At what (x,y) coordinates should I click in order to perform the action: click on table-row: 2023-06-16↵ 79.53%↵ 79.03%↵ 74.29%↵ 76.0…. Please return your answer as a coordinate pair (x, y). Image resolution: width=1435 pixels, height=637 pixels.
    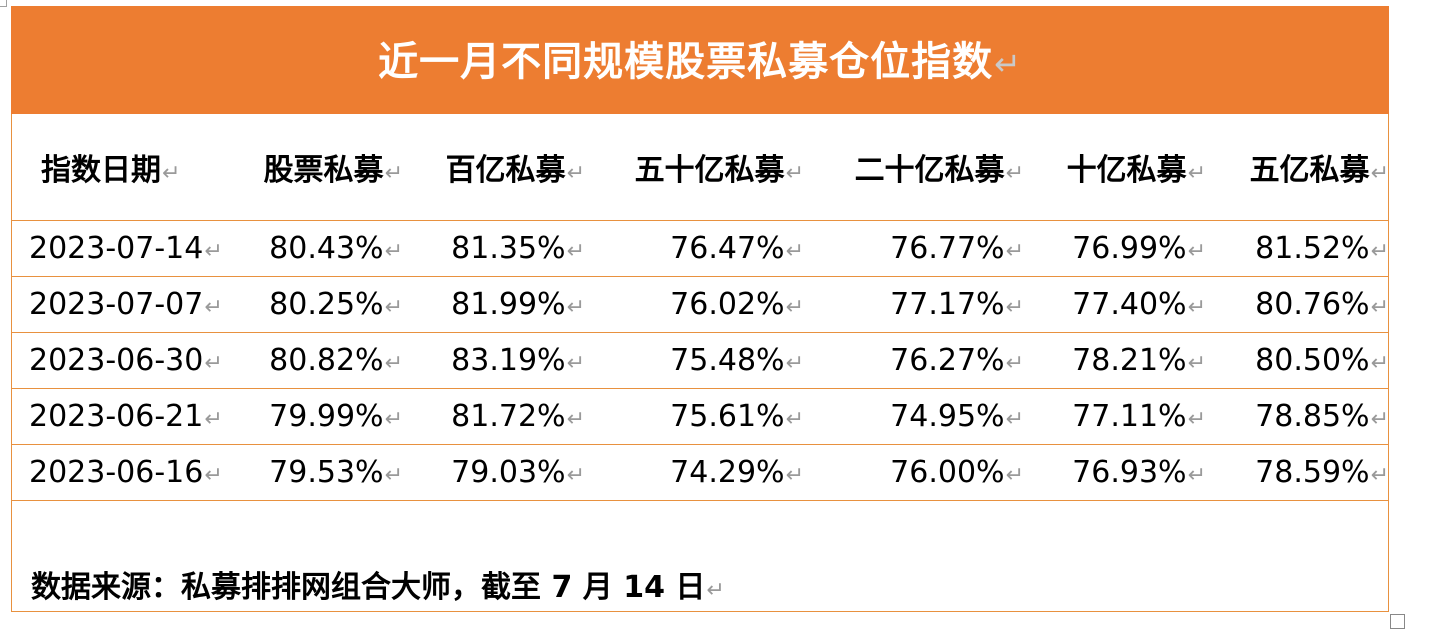
    Looking at the image, I should click on (700, 472).